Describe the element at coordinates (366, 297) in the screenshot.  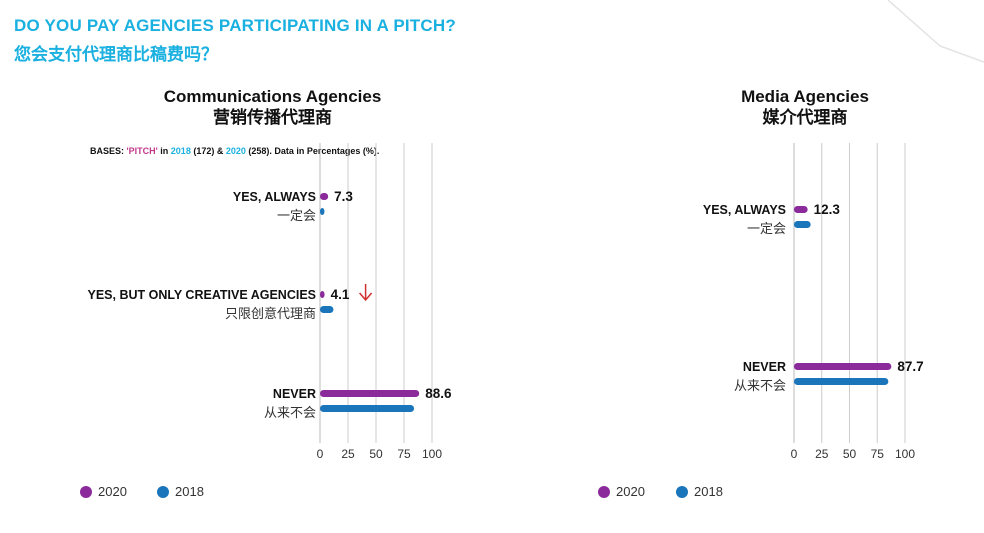
I see `down-arrow-icon-head` at that location.